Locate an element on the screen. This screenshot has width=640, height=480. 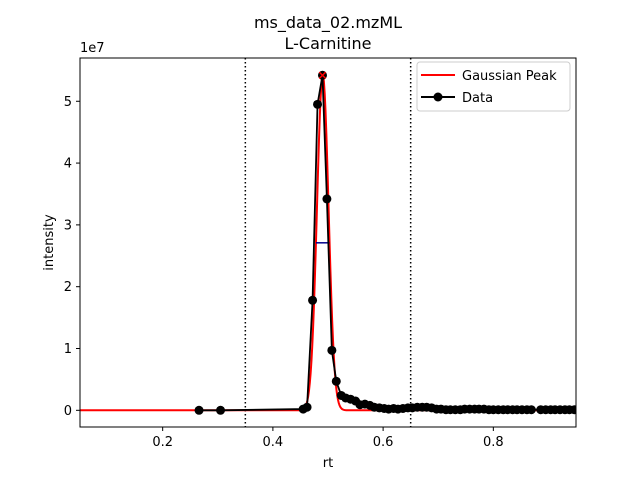
chart-title-line2: L-Carnitine is located at coordinates (328, 43).